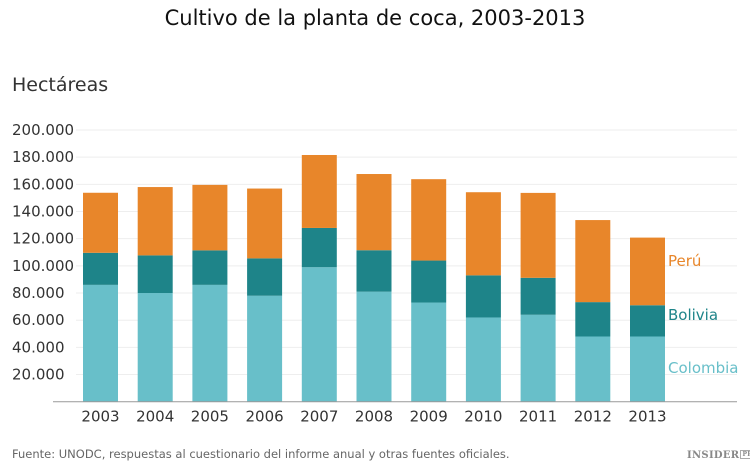 The width and height of the screenshot is (750, 472). Describe the element at coordinates (43, 184) in the screenshot. I see `y-tick-label: 160.000` at that location.